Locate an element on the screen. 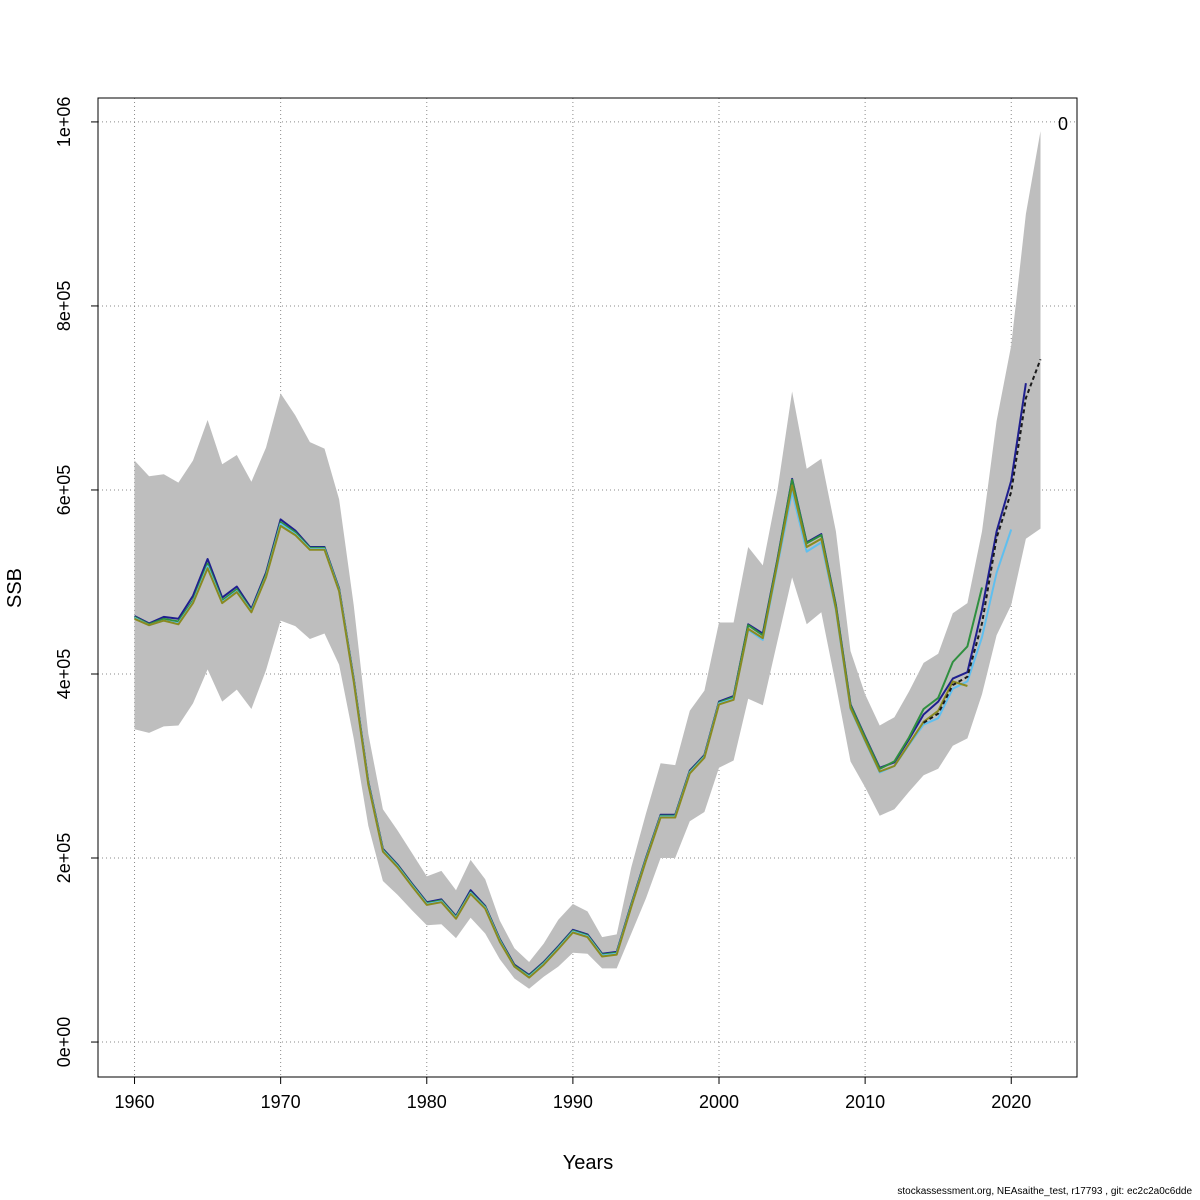 This screenshot has width=1200, height=1200. corner-annotation: 0 is located at coordinates (1063, 124).